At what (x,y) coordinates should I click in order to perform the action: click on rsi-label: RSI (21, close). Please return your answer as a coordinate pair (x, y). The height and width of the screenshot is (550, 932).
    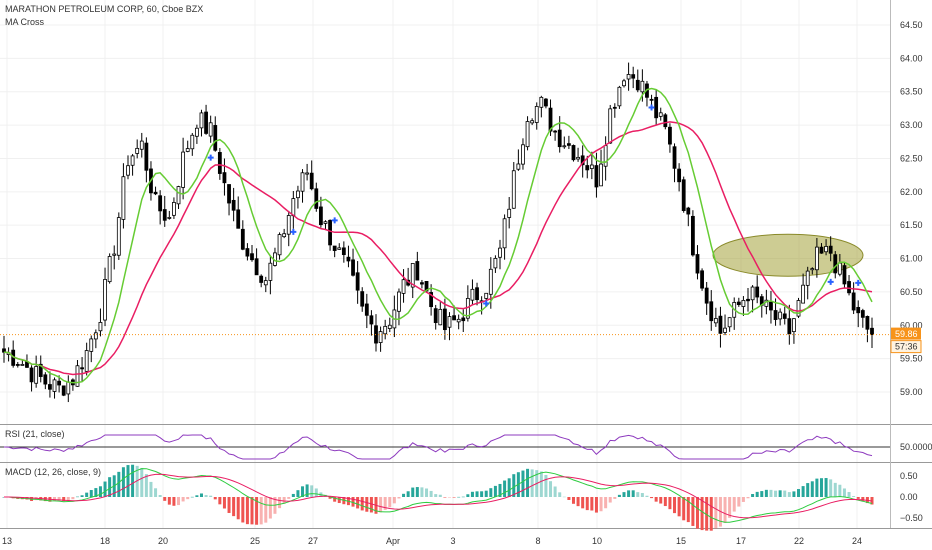
    Looking at the image, I should click on (35, 434).